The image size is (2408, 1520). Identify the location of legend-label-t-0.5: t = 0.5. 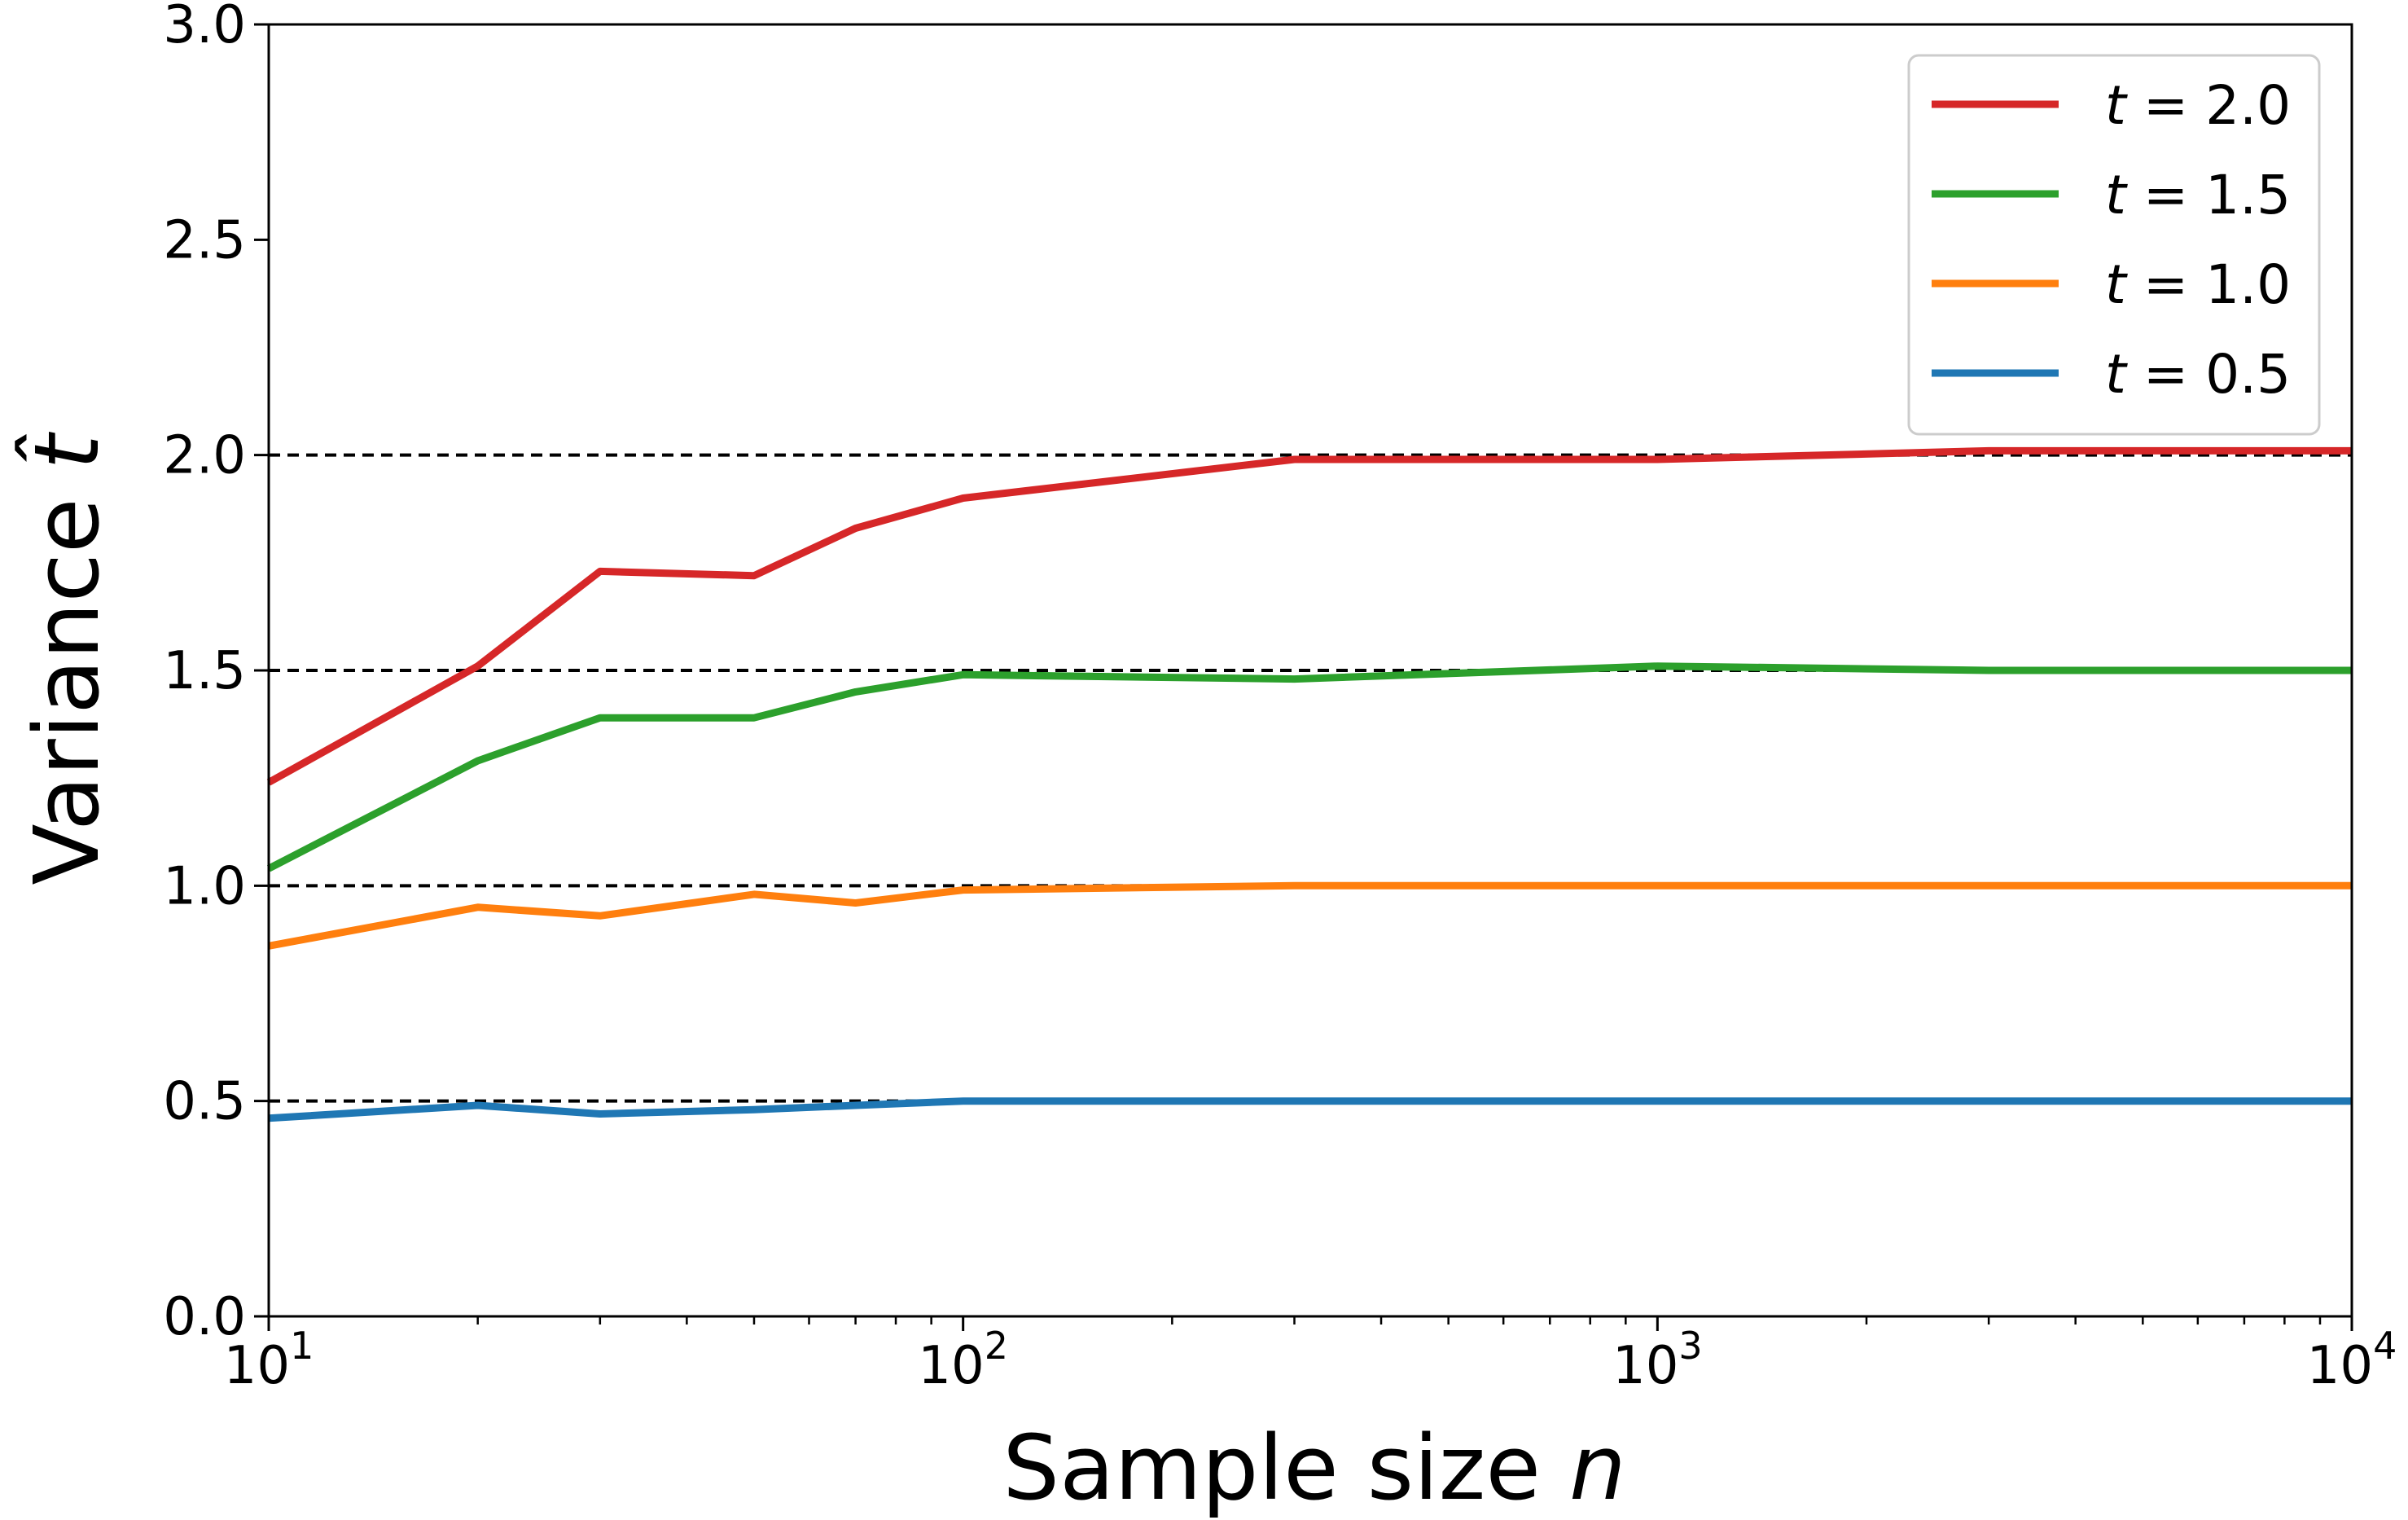
(2198, 374).